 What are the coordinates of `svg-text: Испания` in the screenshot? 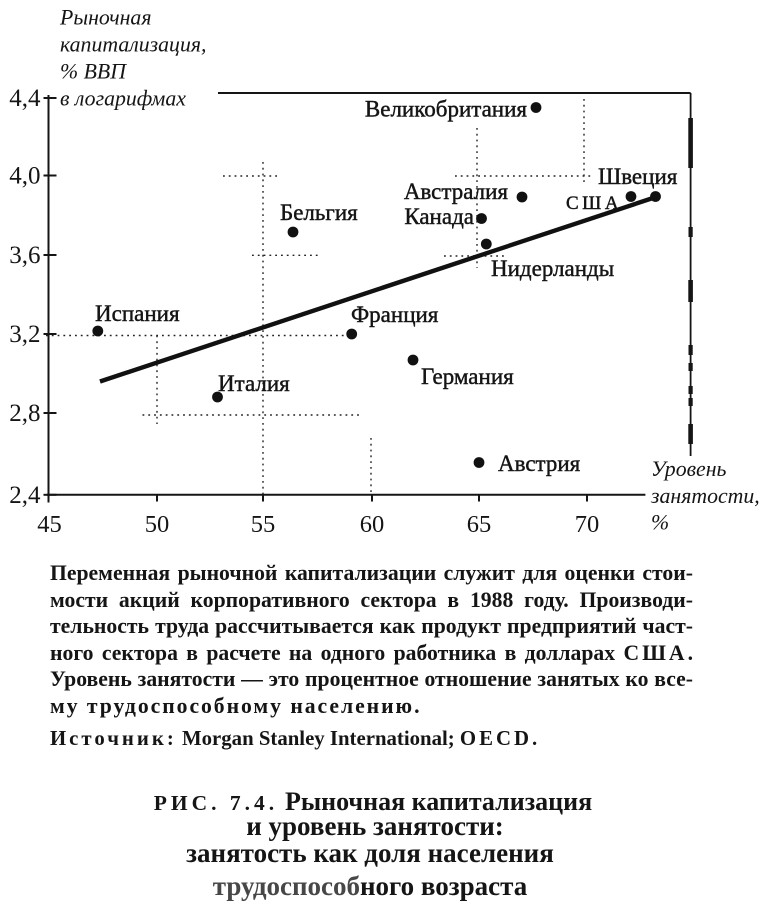 It's located at (137, 313).